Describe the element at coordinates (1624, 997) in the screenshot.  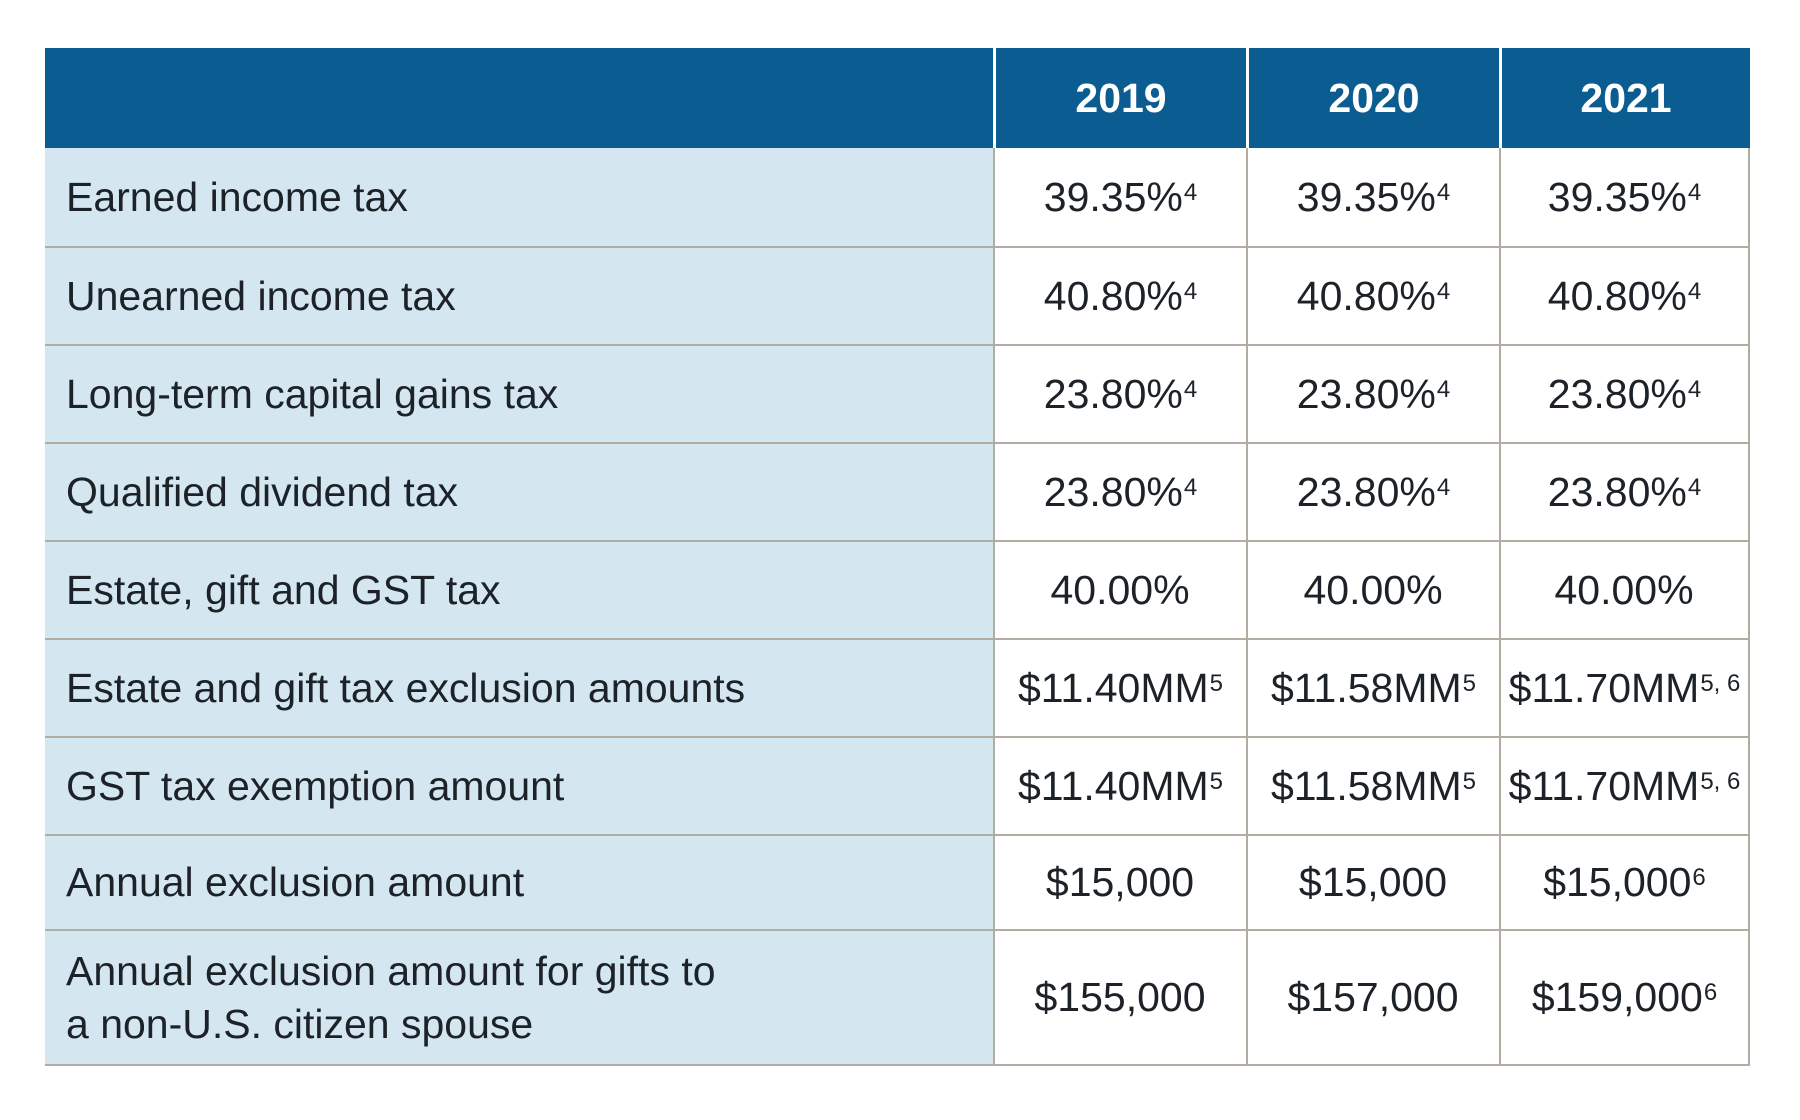
I see `table-cell: $159,0006` at that location.